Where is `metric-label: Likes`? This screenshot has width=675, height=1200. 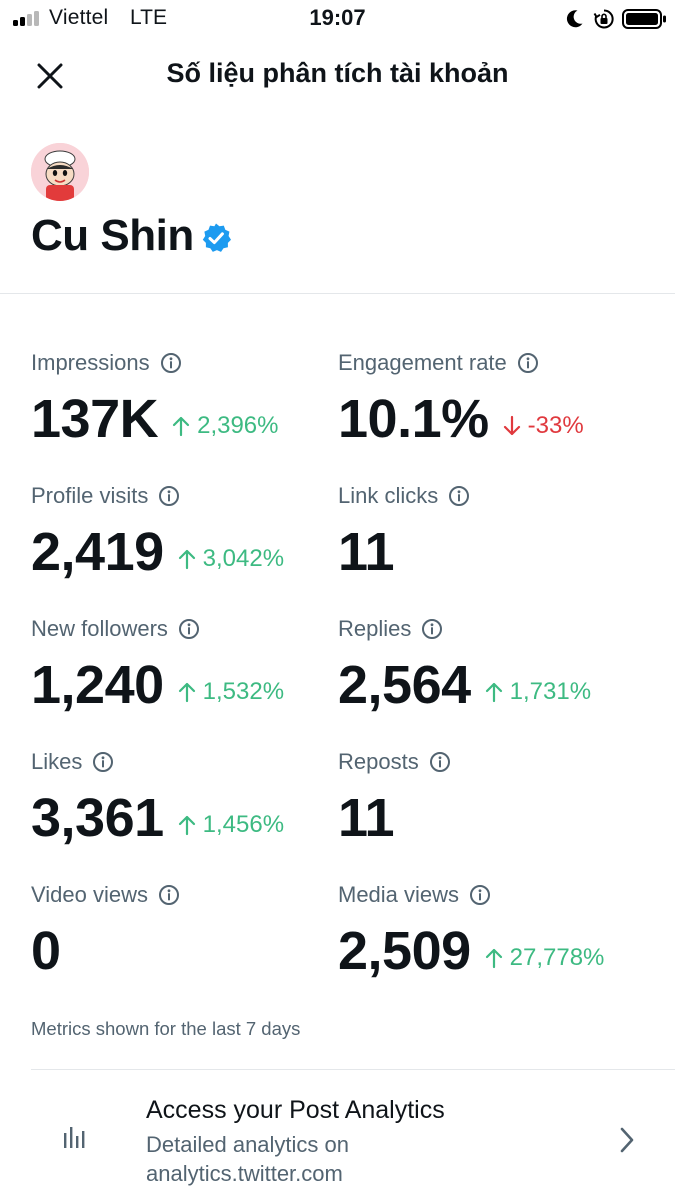
metric-label: Likes is located at coordinates (57, 761).